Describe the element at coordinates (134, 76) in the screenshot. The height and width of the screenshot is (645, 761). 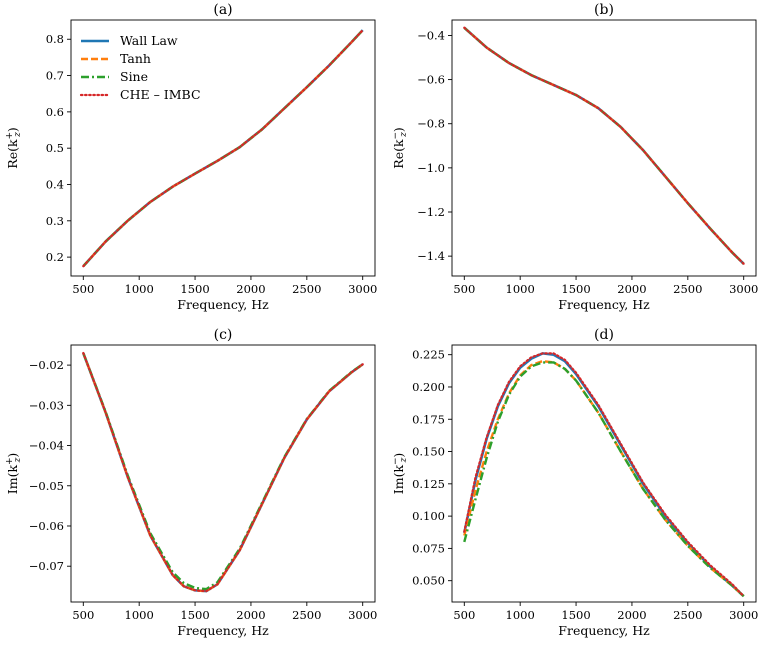
I see `legend-label: Sine` at that location.